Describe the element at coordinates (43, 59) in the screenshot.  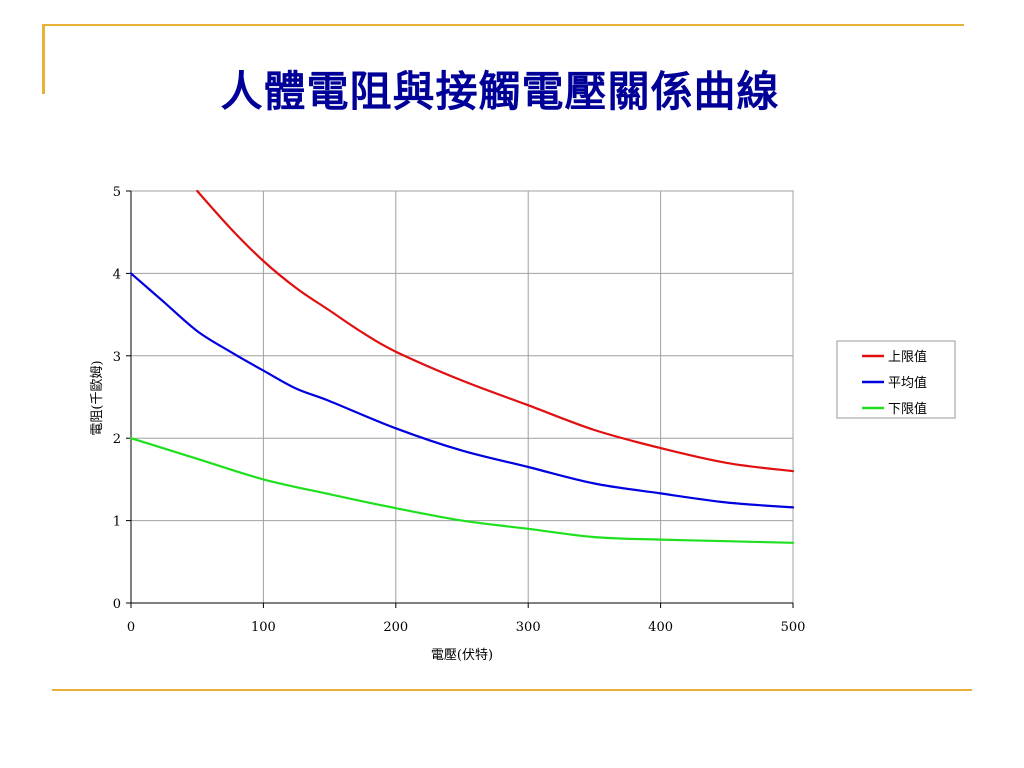
I see `left-rule` at that location.